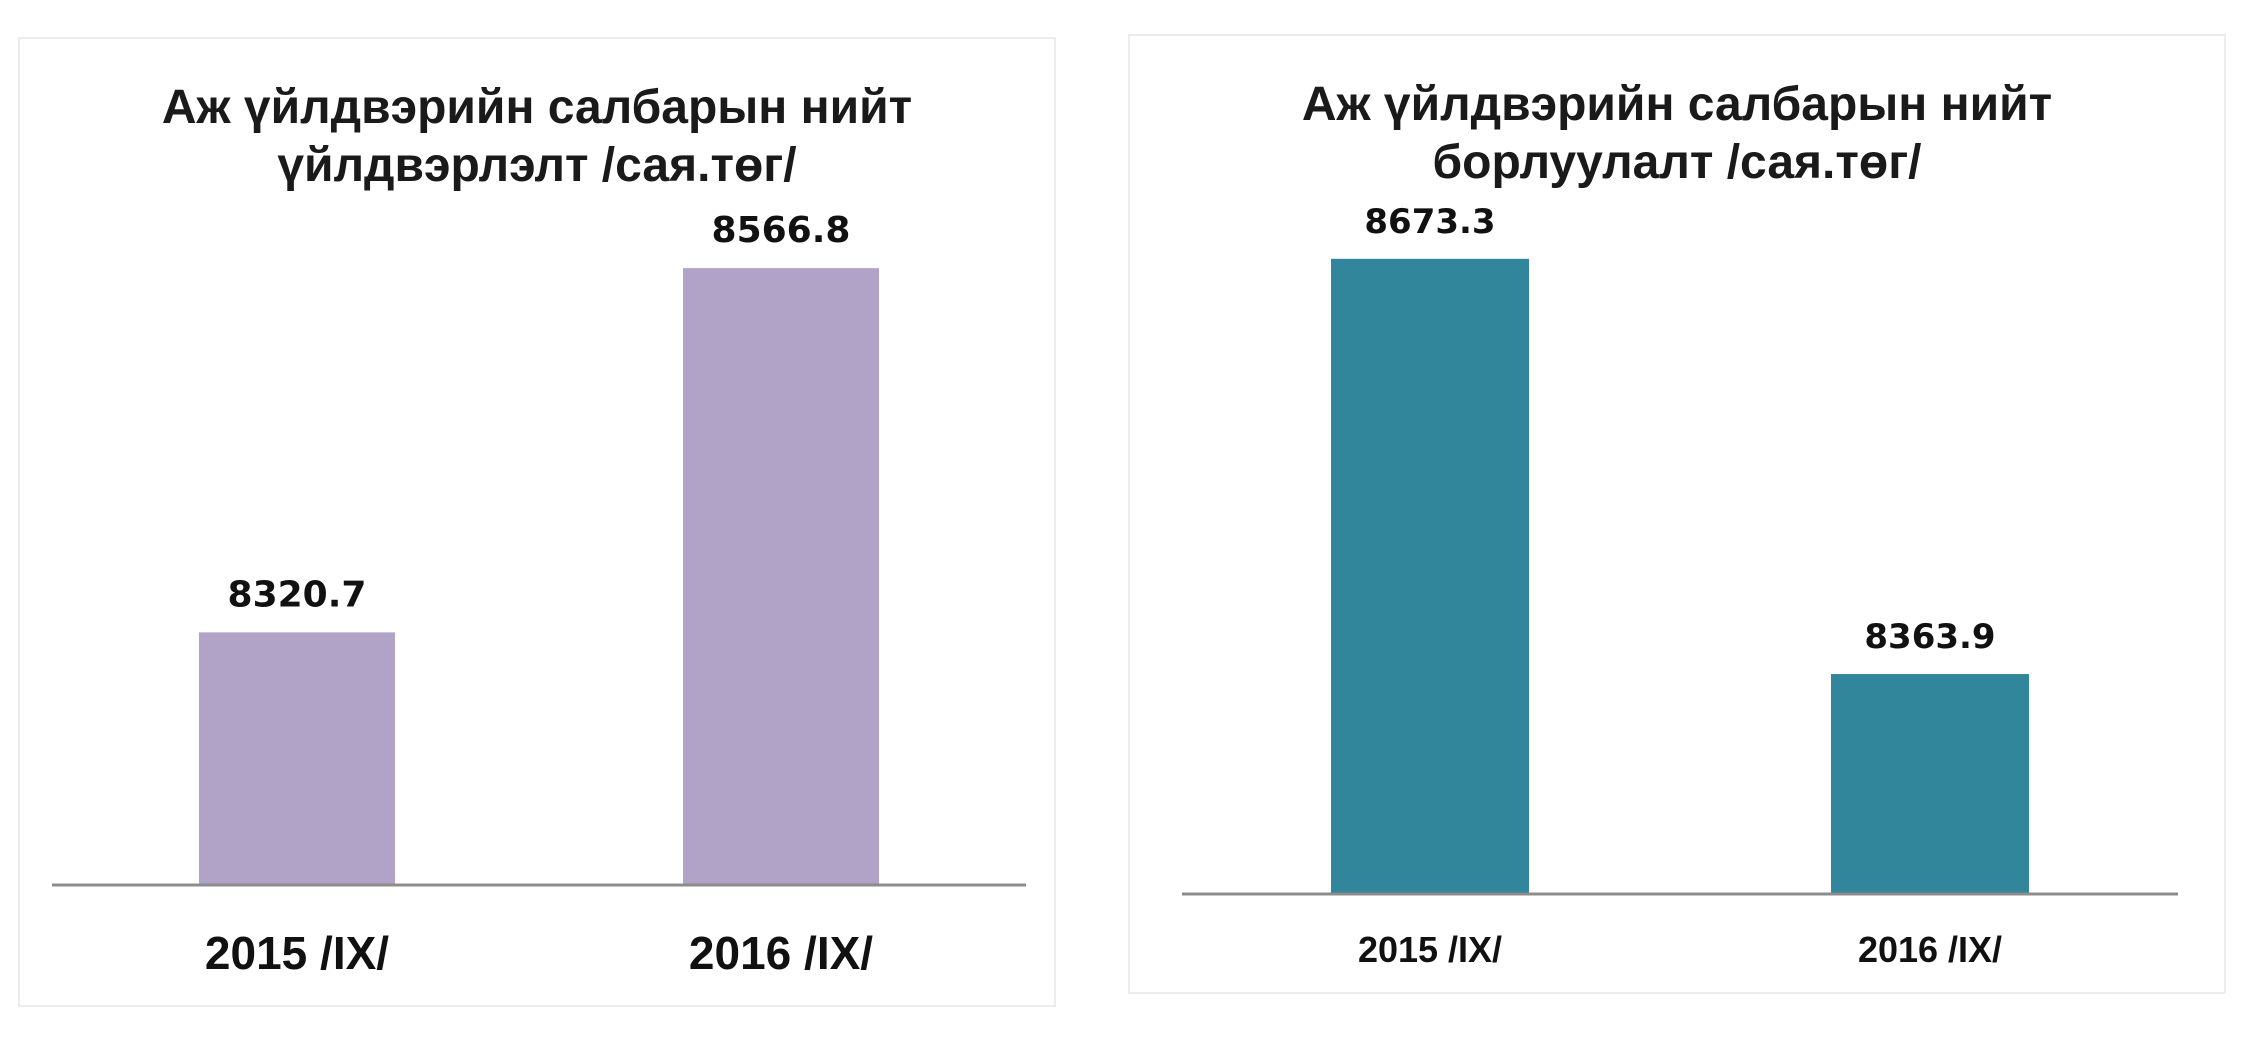 The height and width of the screenshot is (1050, 2250). I want to click on production-value-label-1: 8320.7, so click(297, 594).